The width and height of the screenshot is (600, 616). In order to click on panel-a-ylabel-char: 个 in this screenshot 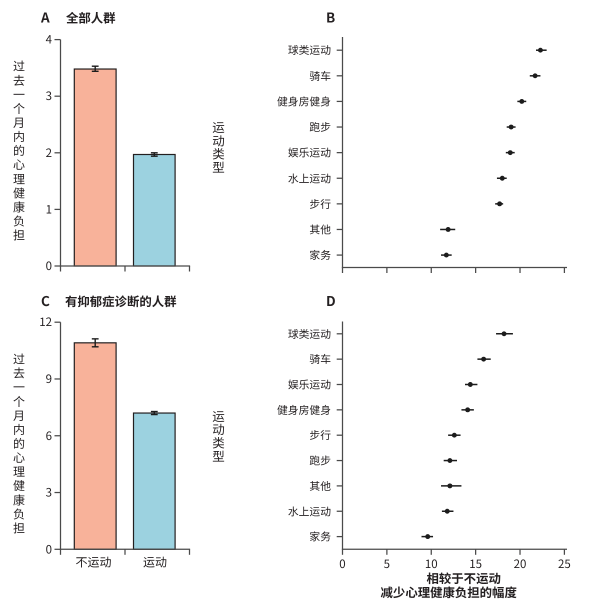, I will do `click(19, 108)`.